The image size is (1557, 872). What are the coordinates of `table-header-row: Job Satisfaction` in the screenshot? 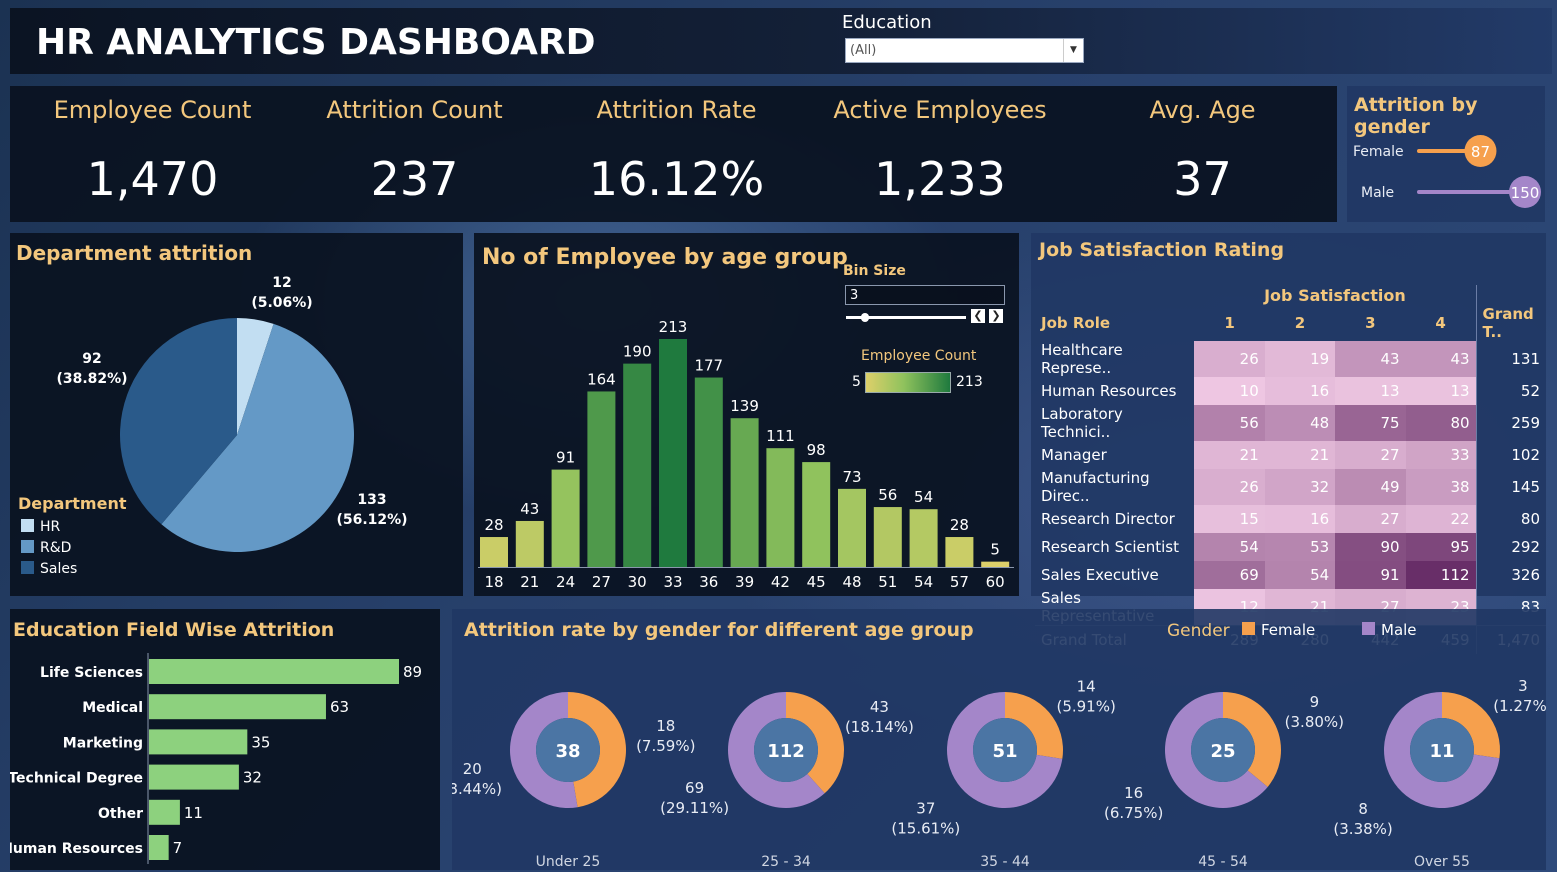 It's located at (1290, 295).